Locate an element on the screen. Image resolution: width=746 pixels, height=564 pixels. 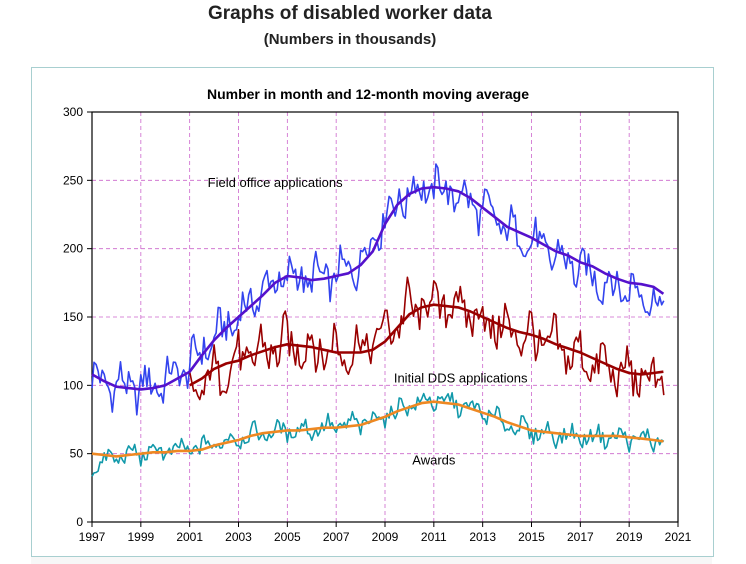
y-tick-label: 150 is located at coordinates (73, 317).